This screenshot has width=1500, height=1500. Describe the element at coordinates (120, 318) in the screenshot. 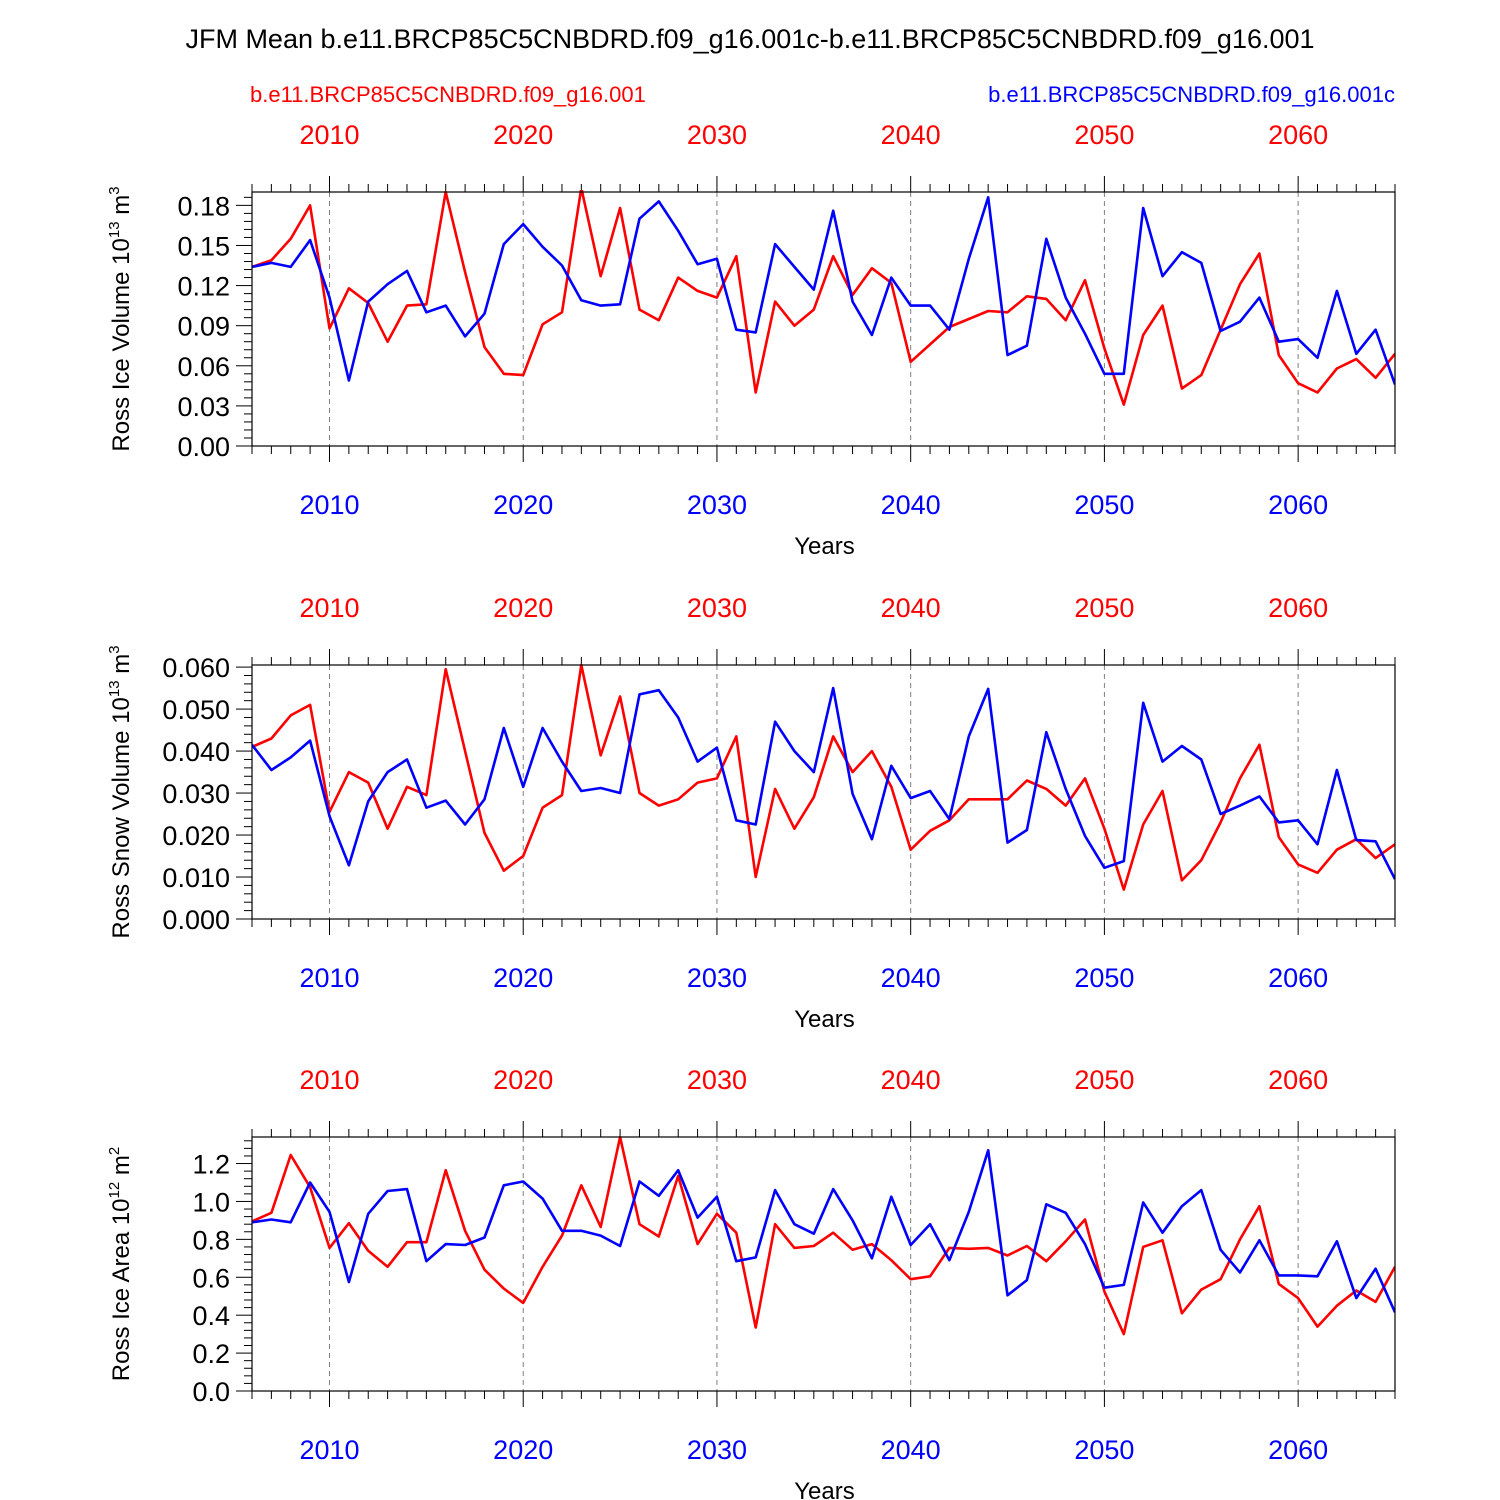

I see `ross-ice-volume-y-axis-label: Ross Ice Volume 1013 m3` at that location.